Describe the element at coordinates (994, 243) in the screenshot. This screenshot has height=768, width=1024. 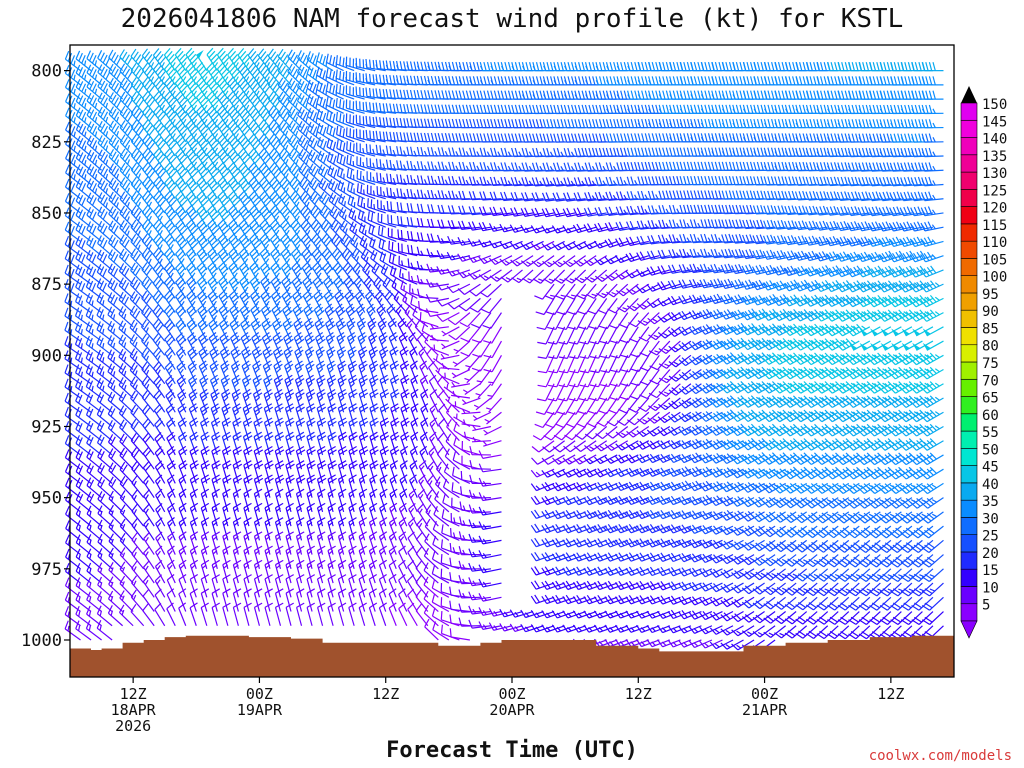
I see `colorbar-label: 110` at that location.